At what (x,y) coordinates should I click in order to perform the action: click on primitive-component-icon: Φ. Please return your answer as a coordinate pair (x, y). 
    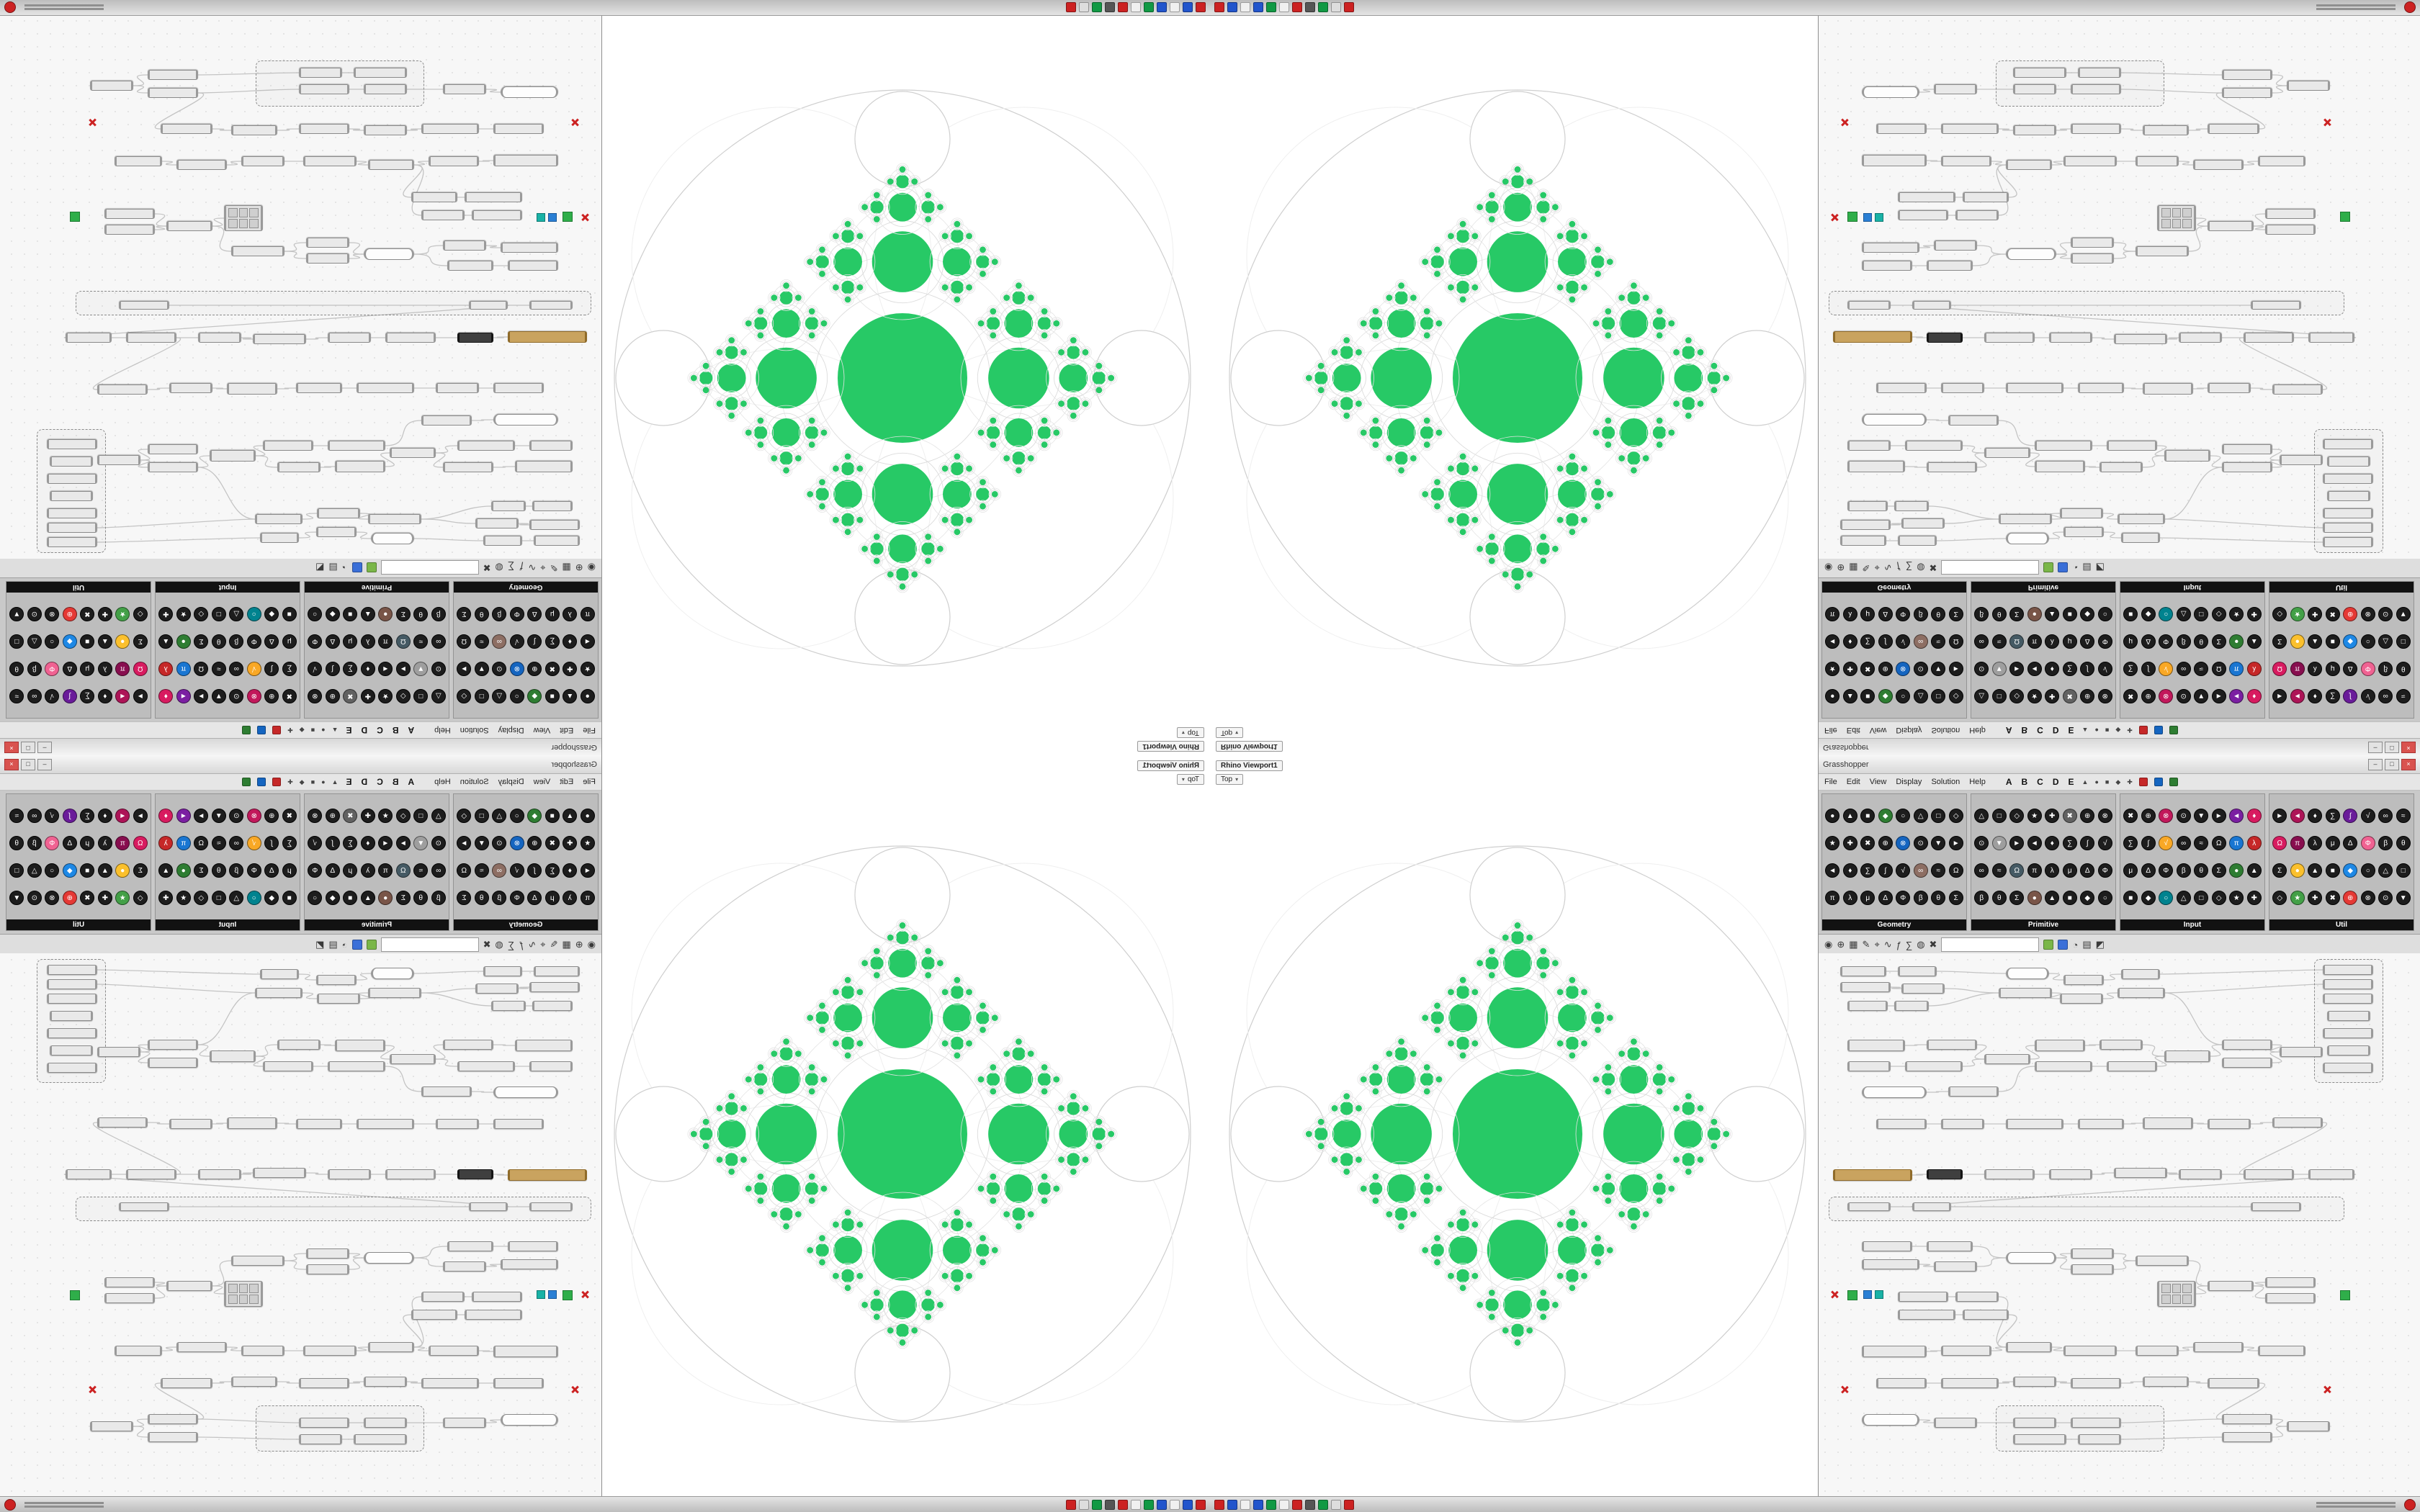
    Looking at the image, I should click on (315, 641).